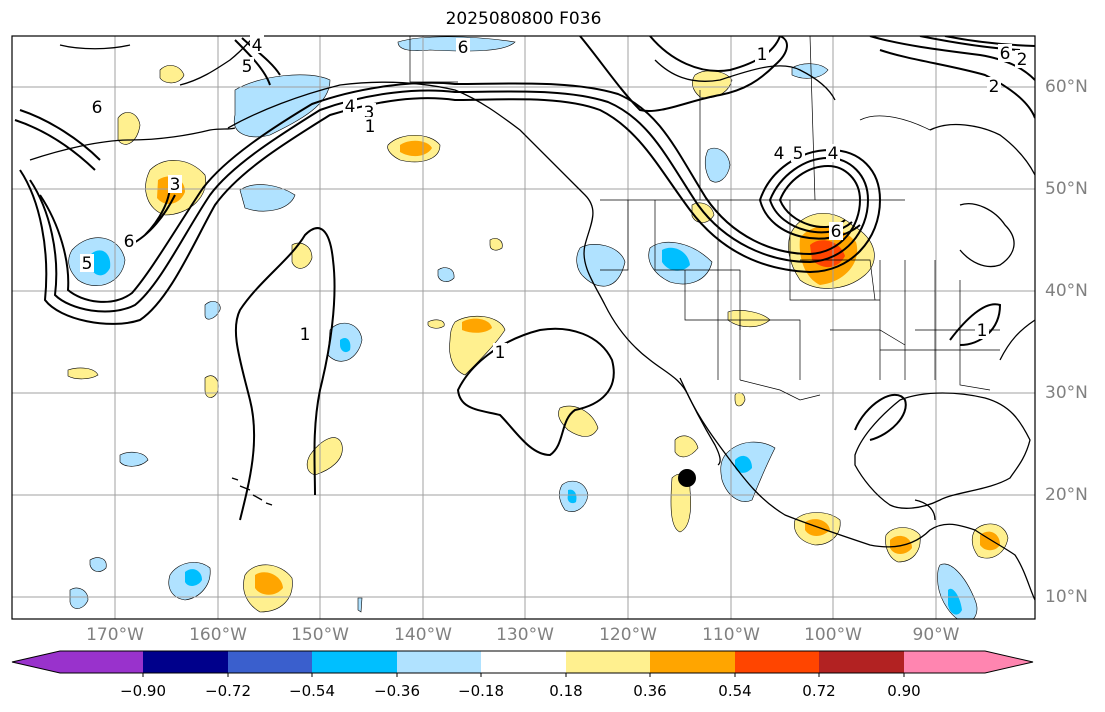 The image size is (1105, 712). I want to click on colorbar-extend-high, so click(1009, 662).